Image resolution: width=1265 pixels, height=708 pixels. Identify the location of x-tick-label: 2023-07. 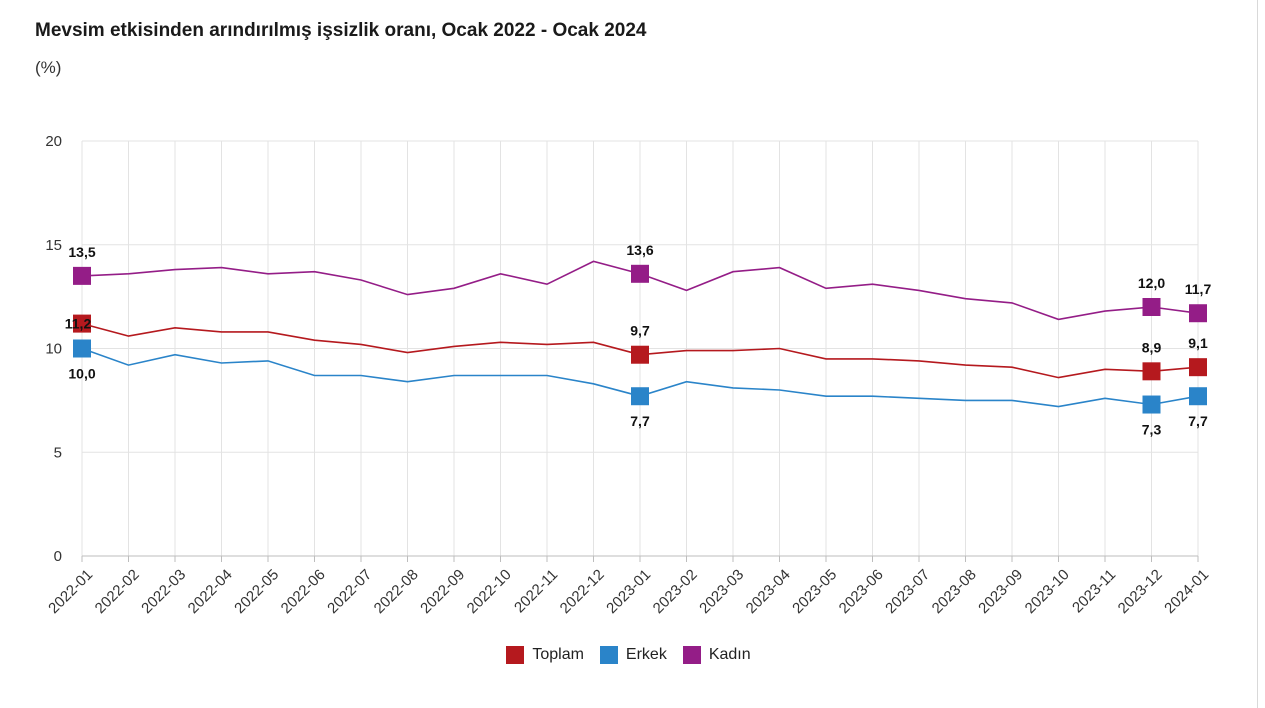
(907, 591).